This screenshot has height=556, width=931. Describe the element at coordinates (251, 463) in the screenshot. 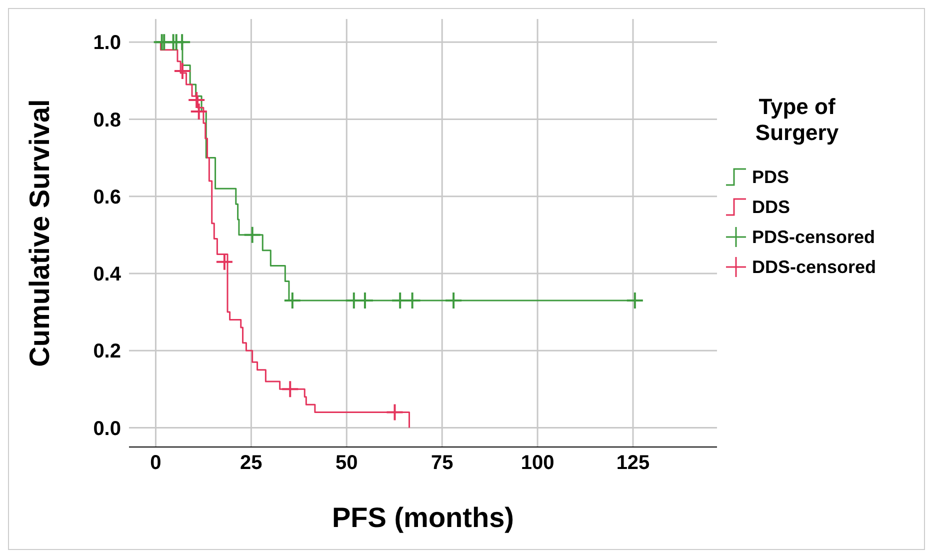

I see `x-tick-label: 25` at that location.